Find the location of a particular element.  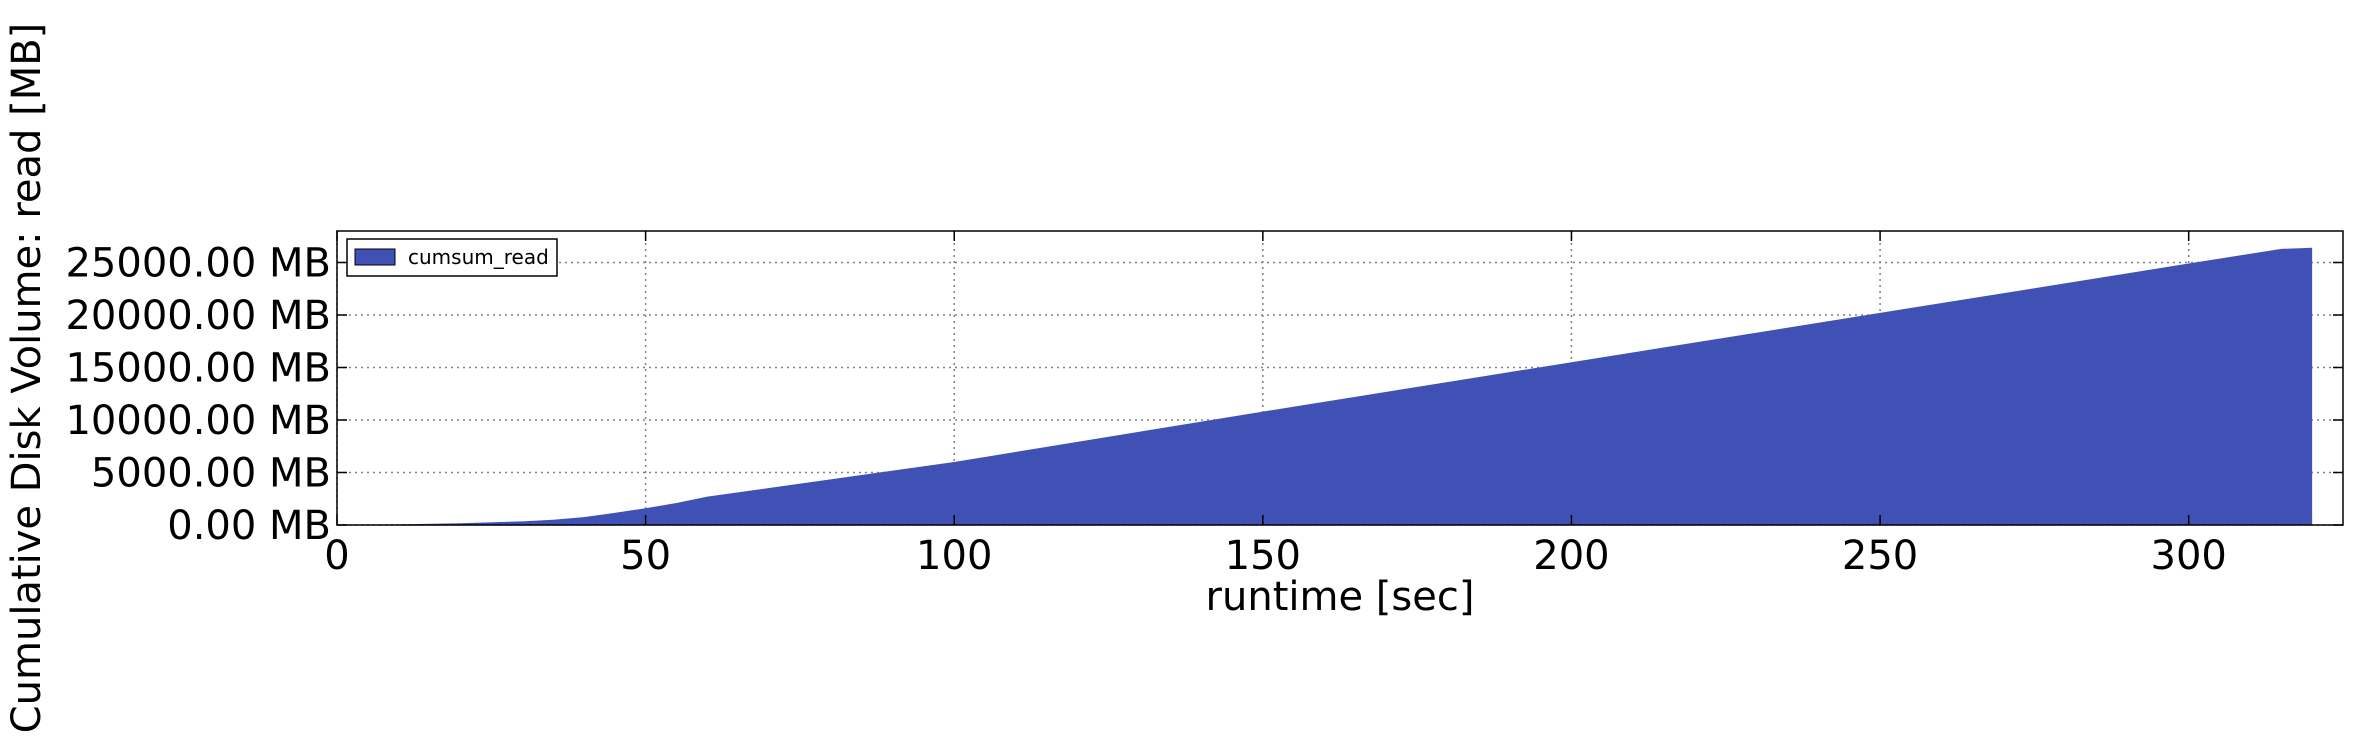

y-tick-label-0: 0.00 MB is located at coordinates (249, 526).